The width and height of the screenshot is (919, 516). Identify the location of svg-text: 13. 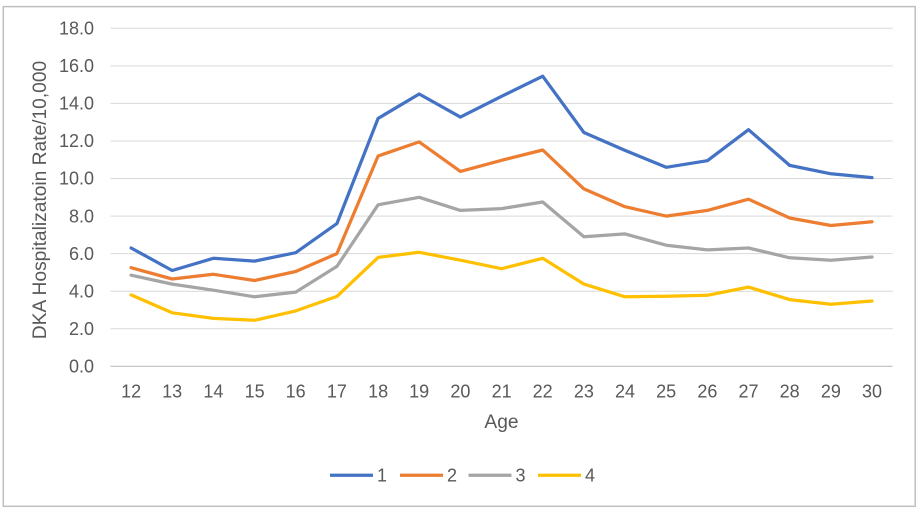
(172, 392).